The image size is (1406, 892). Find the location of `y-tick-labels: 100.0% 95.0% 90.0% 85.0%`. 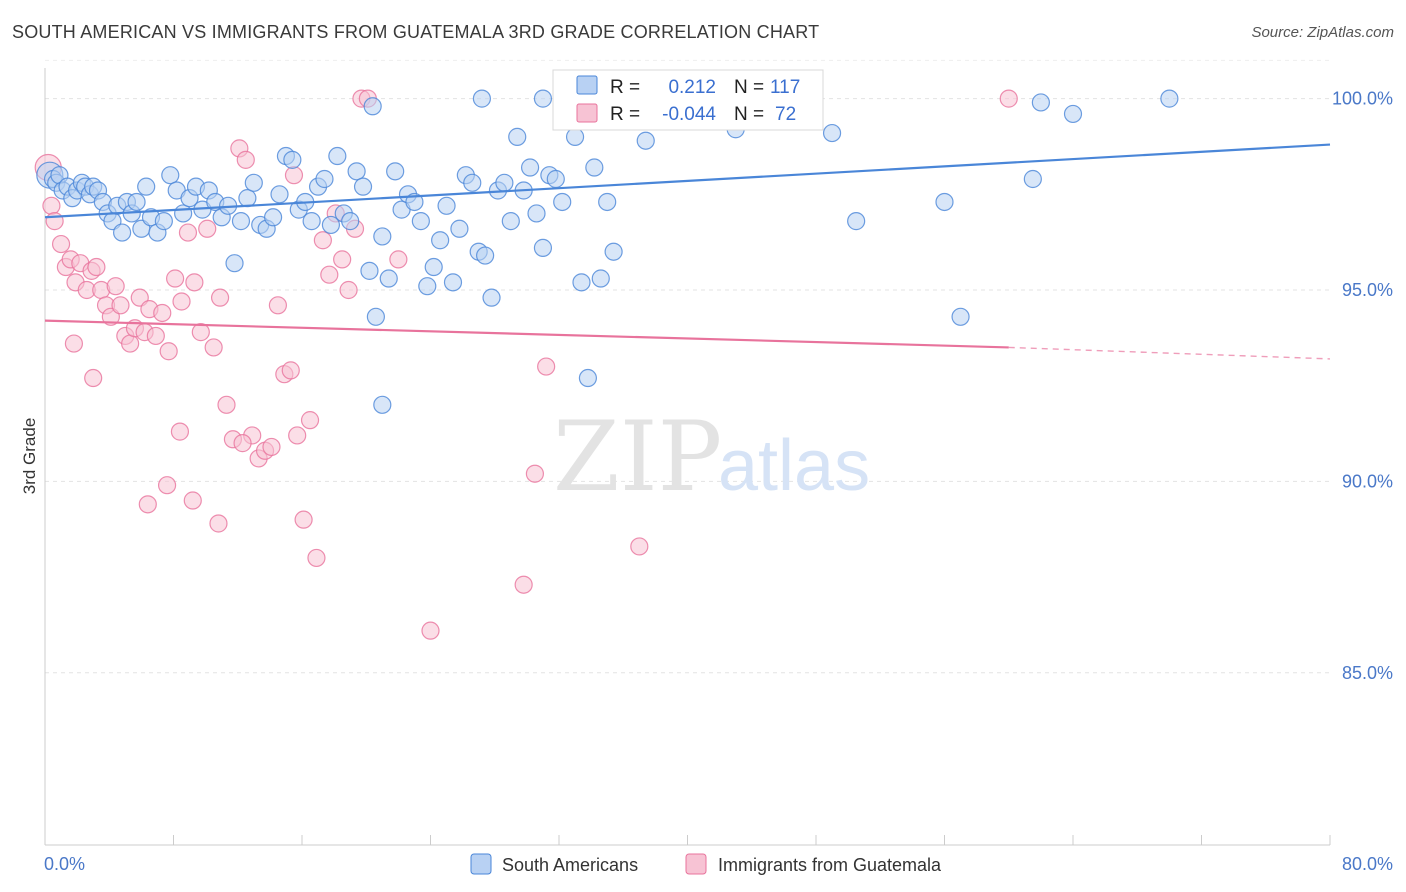

y-tick-labels: 100.0% 95.0% 90.0% 85.0% is located at coordinates (1362, 386).